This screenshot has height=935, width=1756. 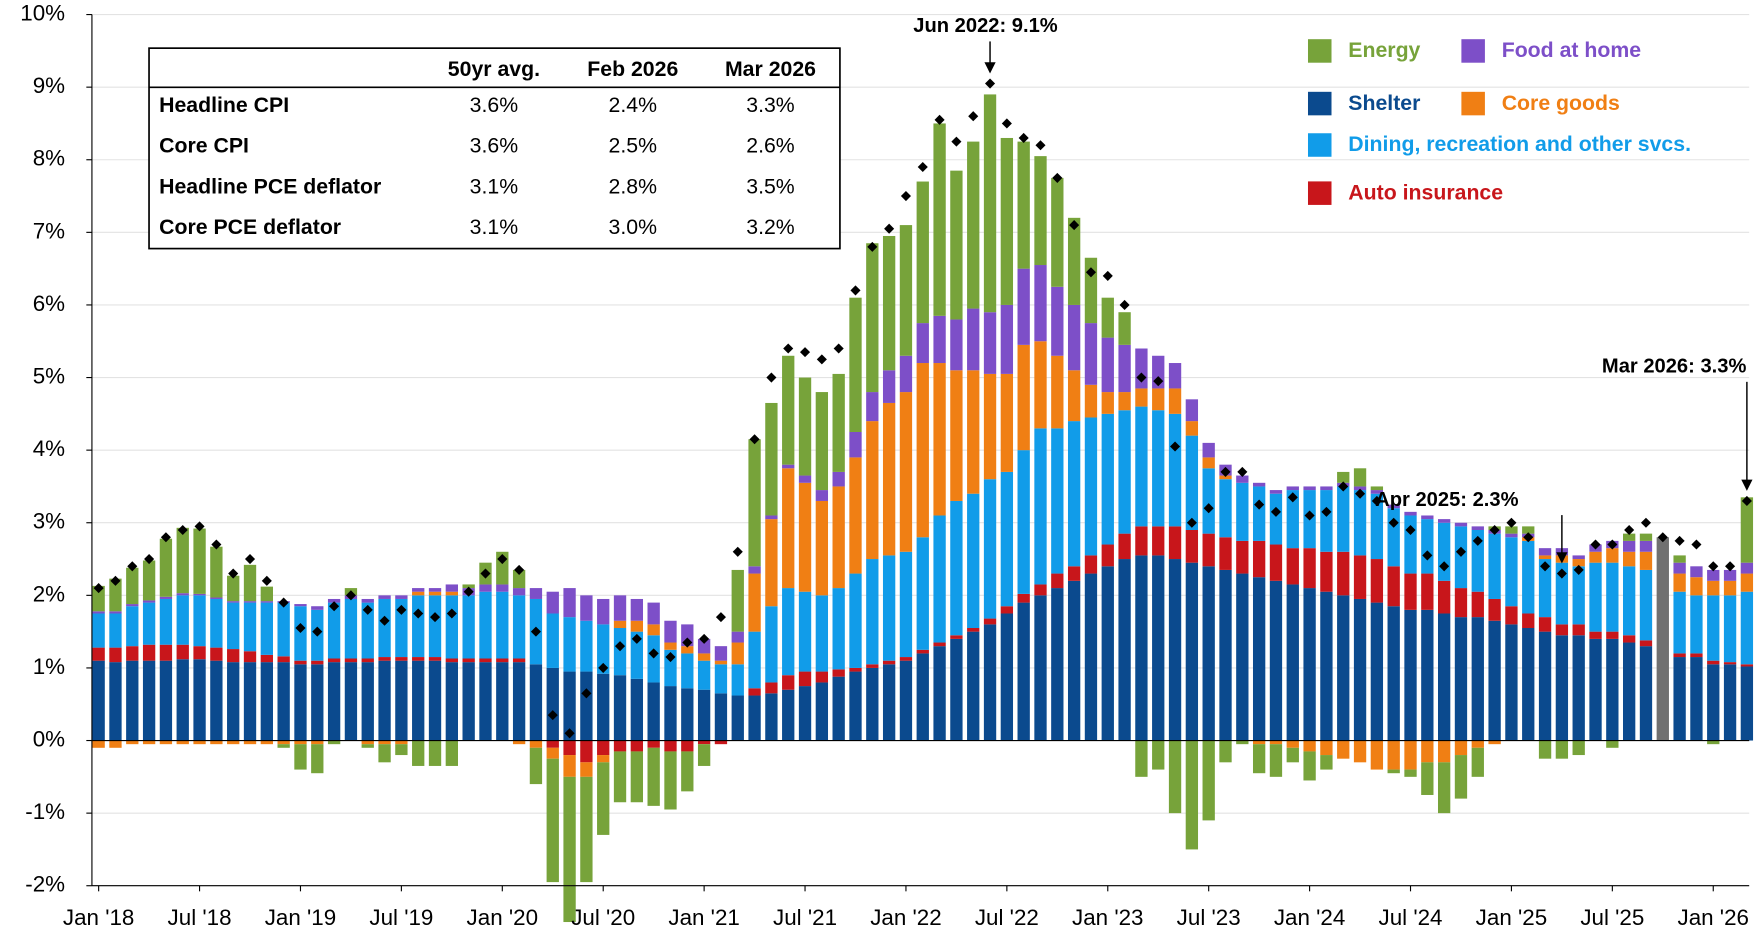 I want to click on x-tick-label: Jul '21, so click(x=805, y=917).